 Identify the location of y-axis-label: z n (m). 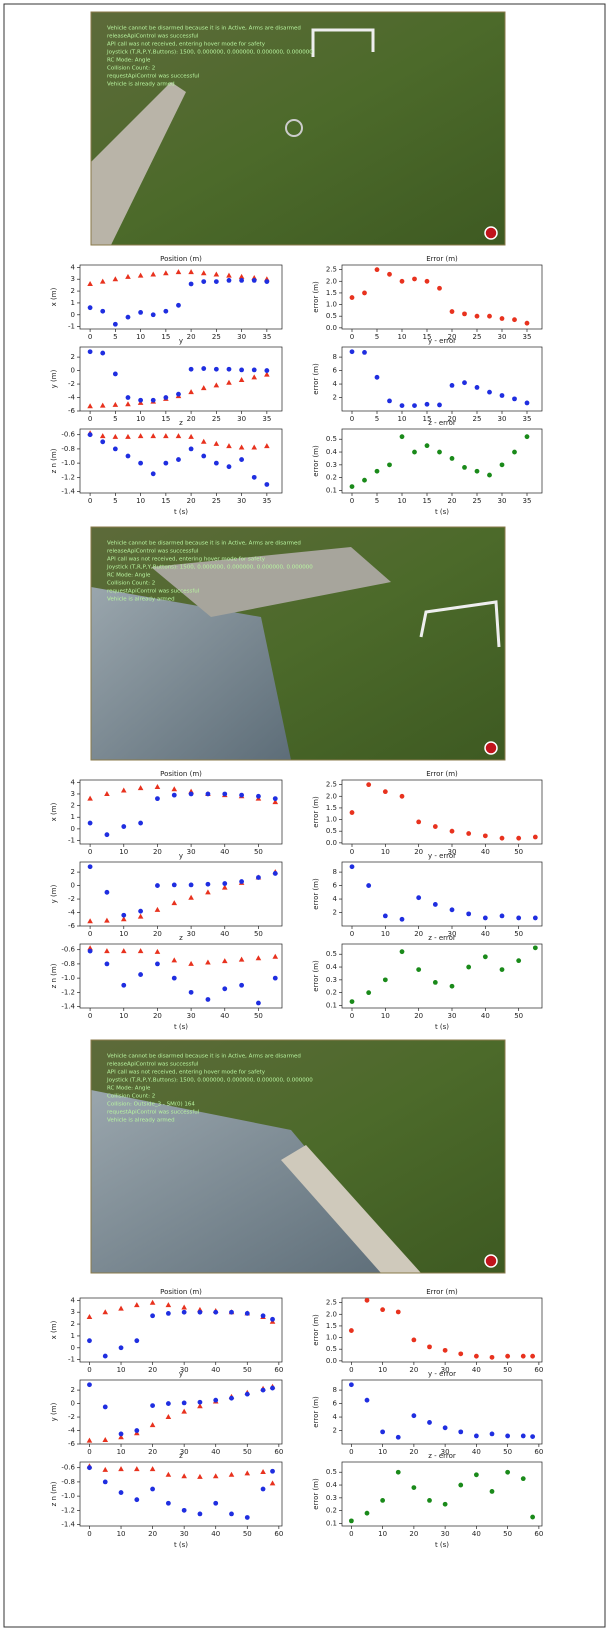
(54, 1493).